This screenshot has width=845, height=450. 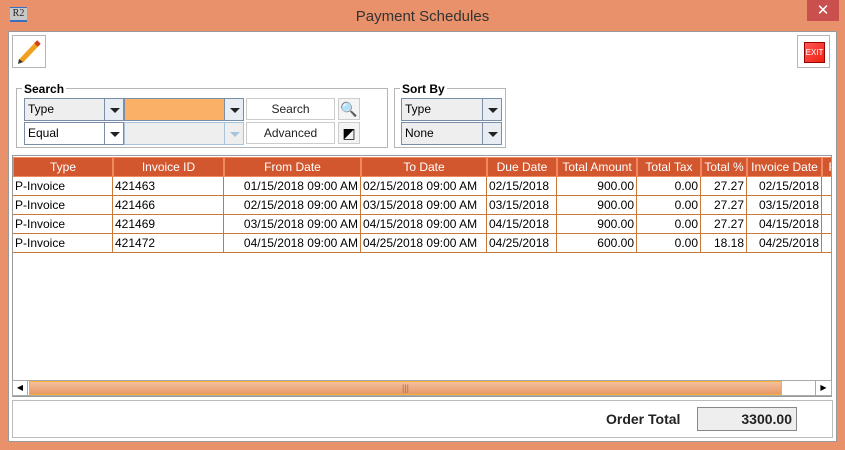 I want to click on exit-icon: EXIT, so click(x=814, y=52).